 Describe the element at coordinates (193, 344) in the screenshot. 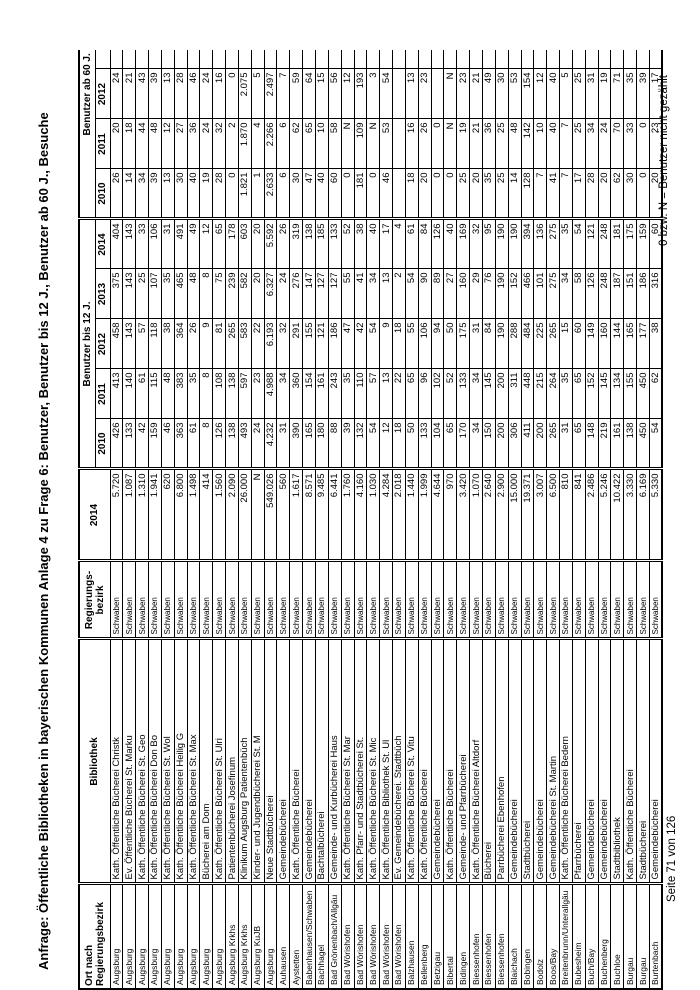

I see `cell-bis12-2012: 26` at that location.